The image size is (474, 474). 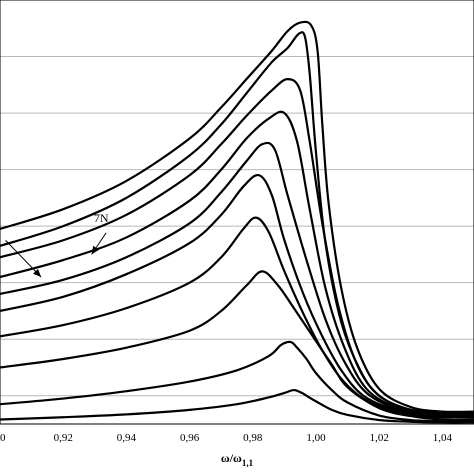 I want to click on x-tick-label-4: 0,96, so click(x=190, y=438).